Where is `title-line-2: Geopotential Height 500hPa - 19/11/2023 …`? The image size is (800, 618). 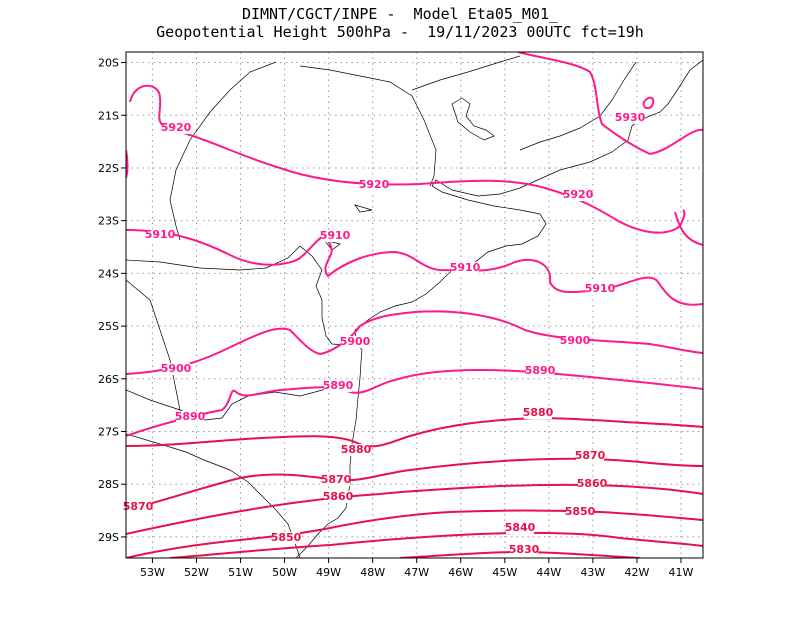
title-line-2: Geopotential Height 500hPa - 19/11/2023 … is located at coordinates (400, 32).